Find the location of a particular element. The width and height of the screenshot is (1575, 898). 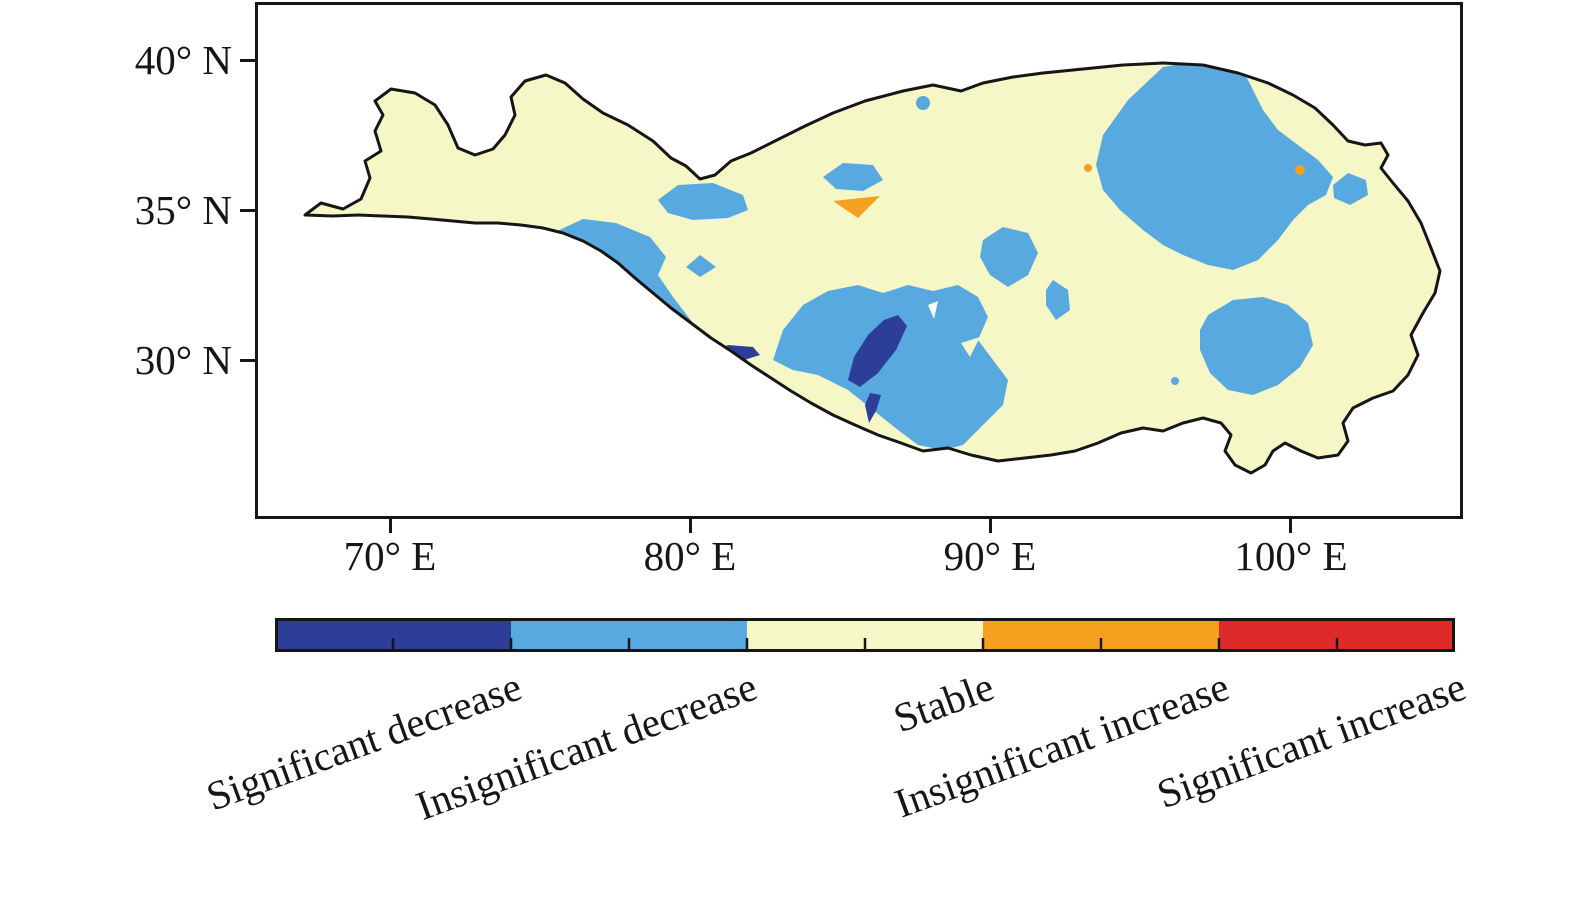

x-tick-label-90e: 90° E is located at coordinates (990, 556).